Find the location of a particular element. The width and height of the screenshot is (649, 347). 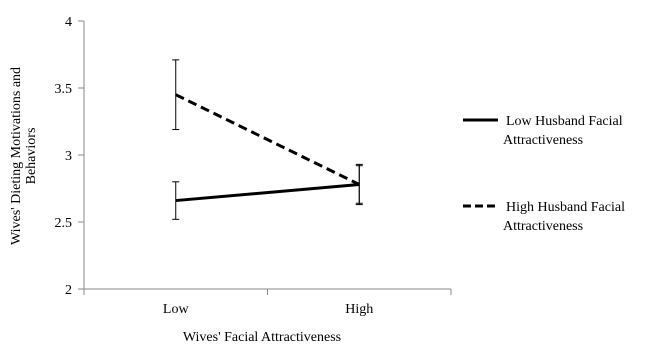

x-tick-label: High is located at coordinates (359, 309).